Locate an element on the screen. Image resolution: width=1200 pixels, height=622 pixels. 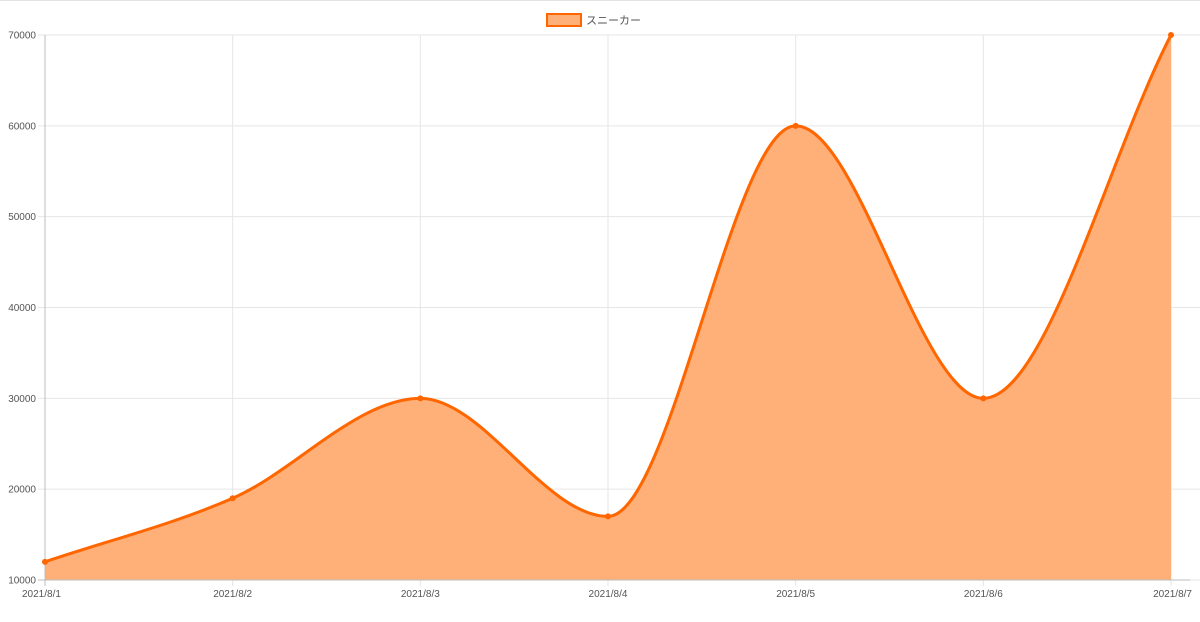
legend: スニーカー is located at coordinates (593, 20).